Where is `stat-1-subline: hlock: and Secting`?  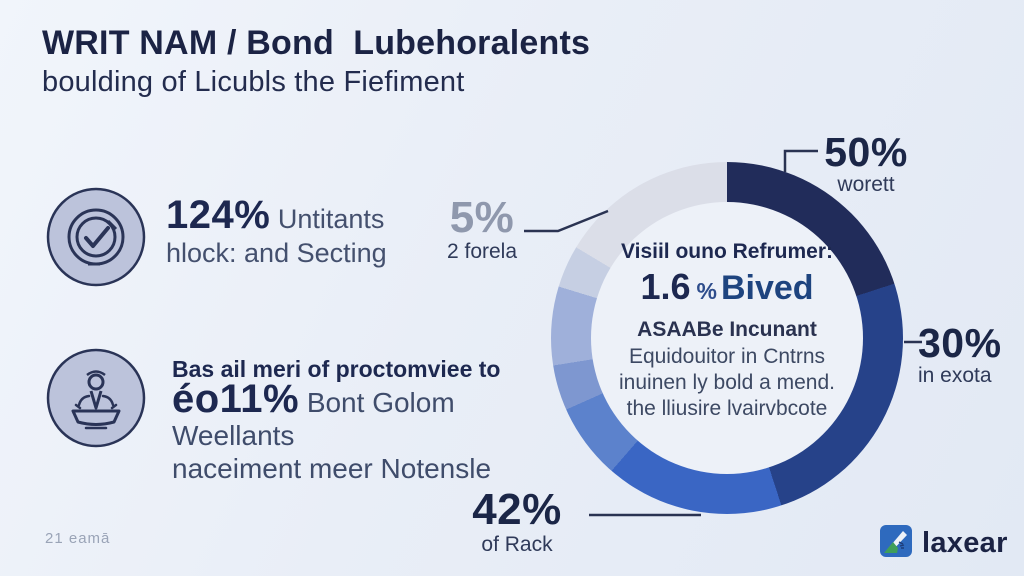 stat-1-subline: hlock: and Secting is located at coordinates (276, 253).